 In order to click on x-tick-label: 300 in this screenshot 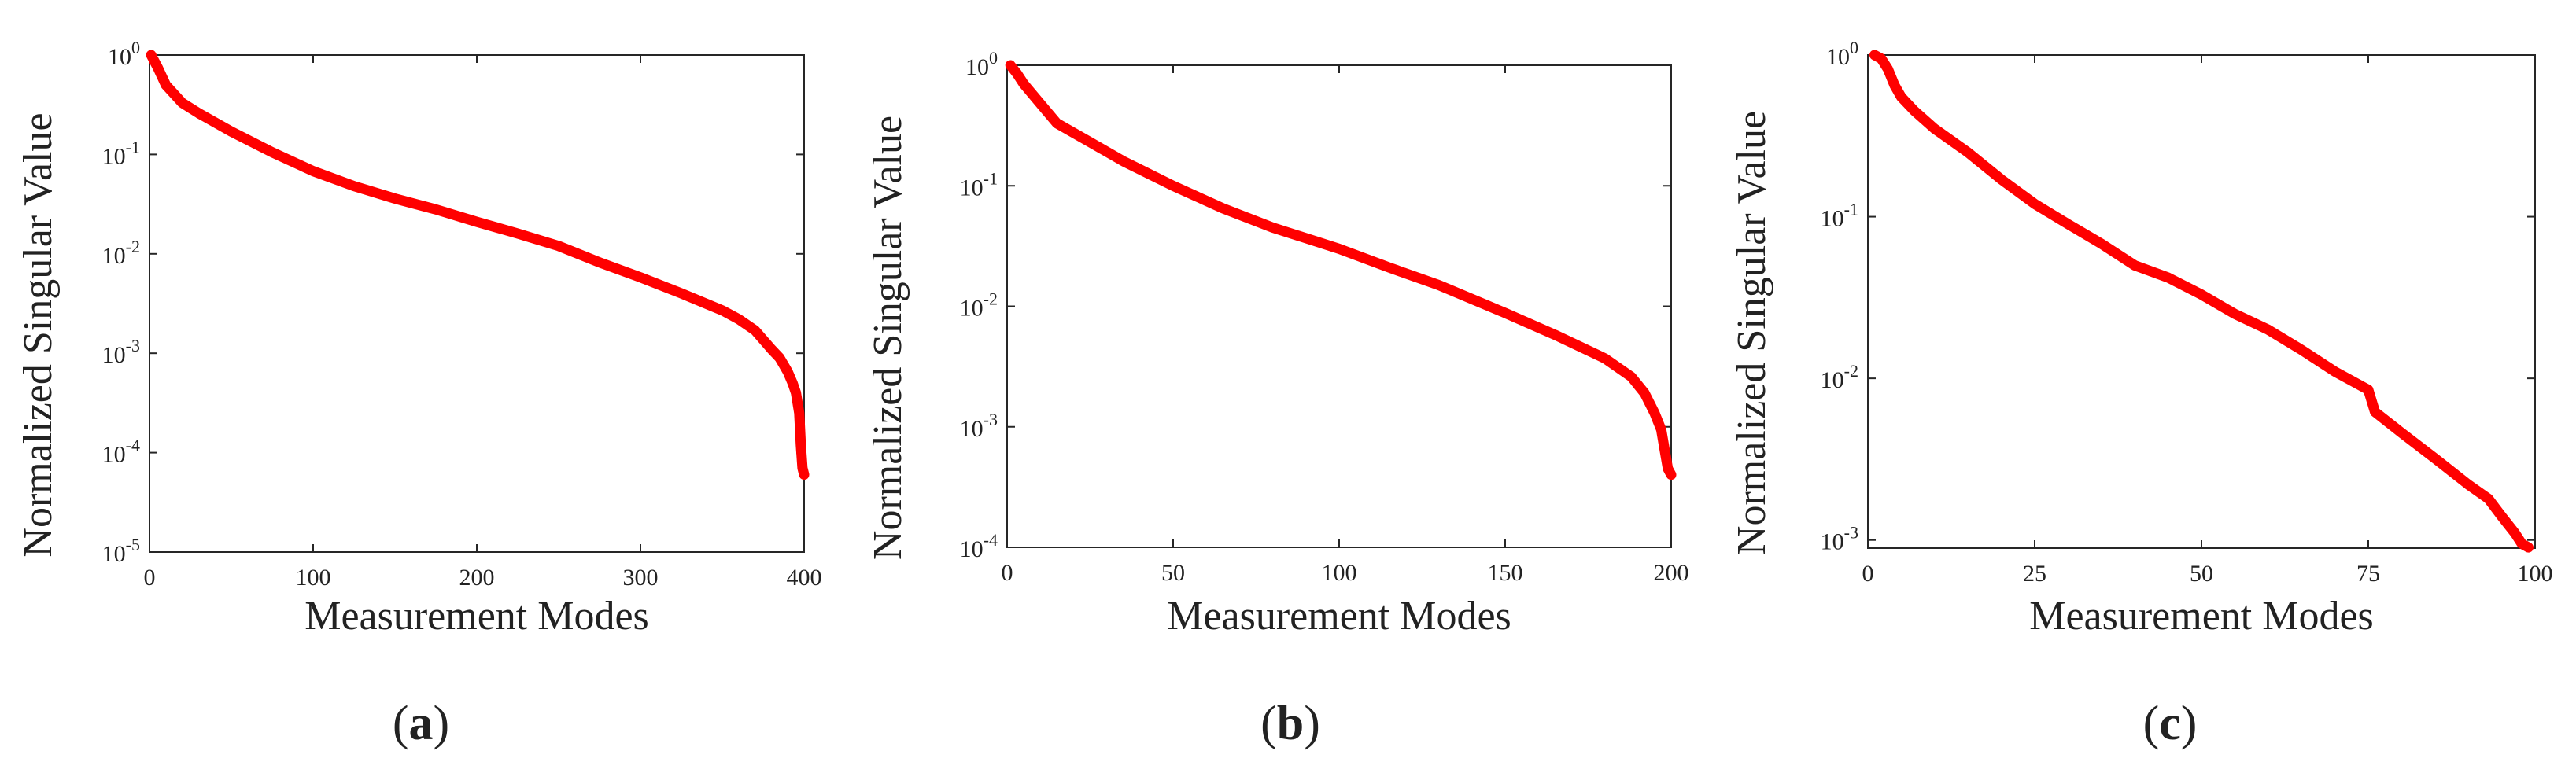, I will do `click(641, 578)`.